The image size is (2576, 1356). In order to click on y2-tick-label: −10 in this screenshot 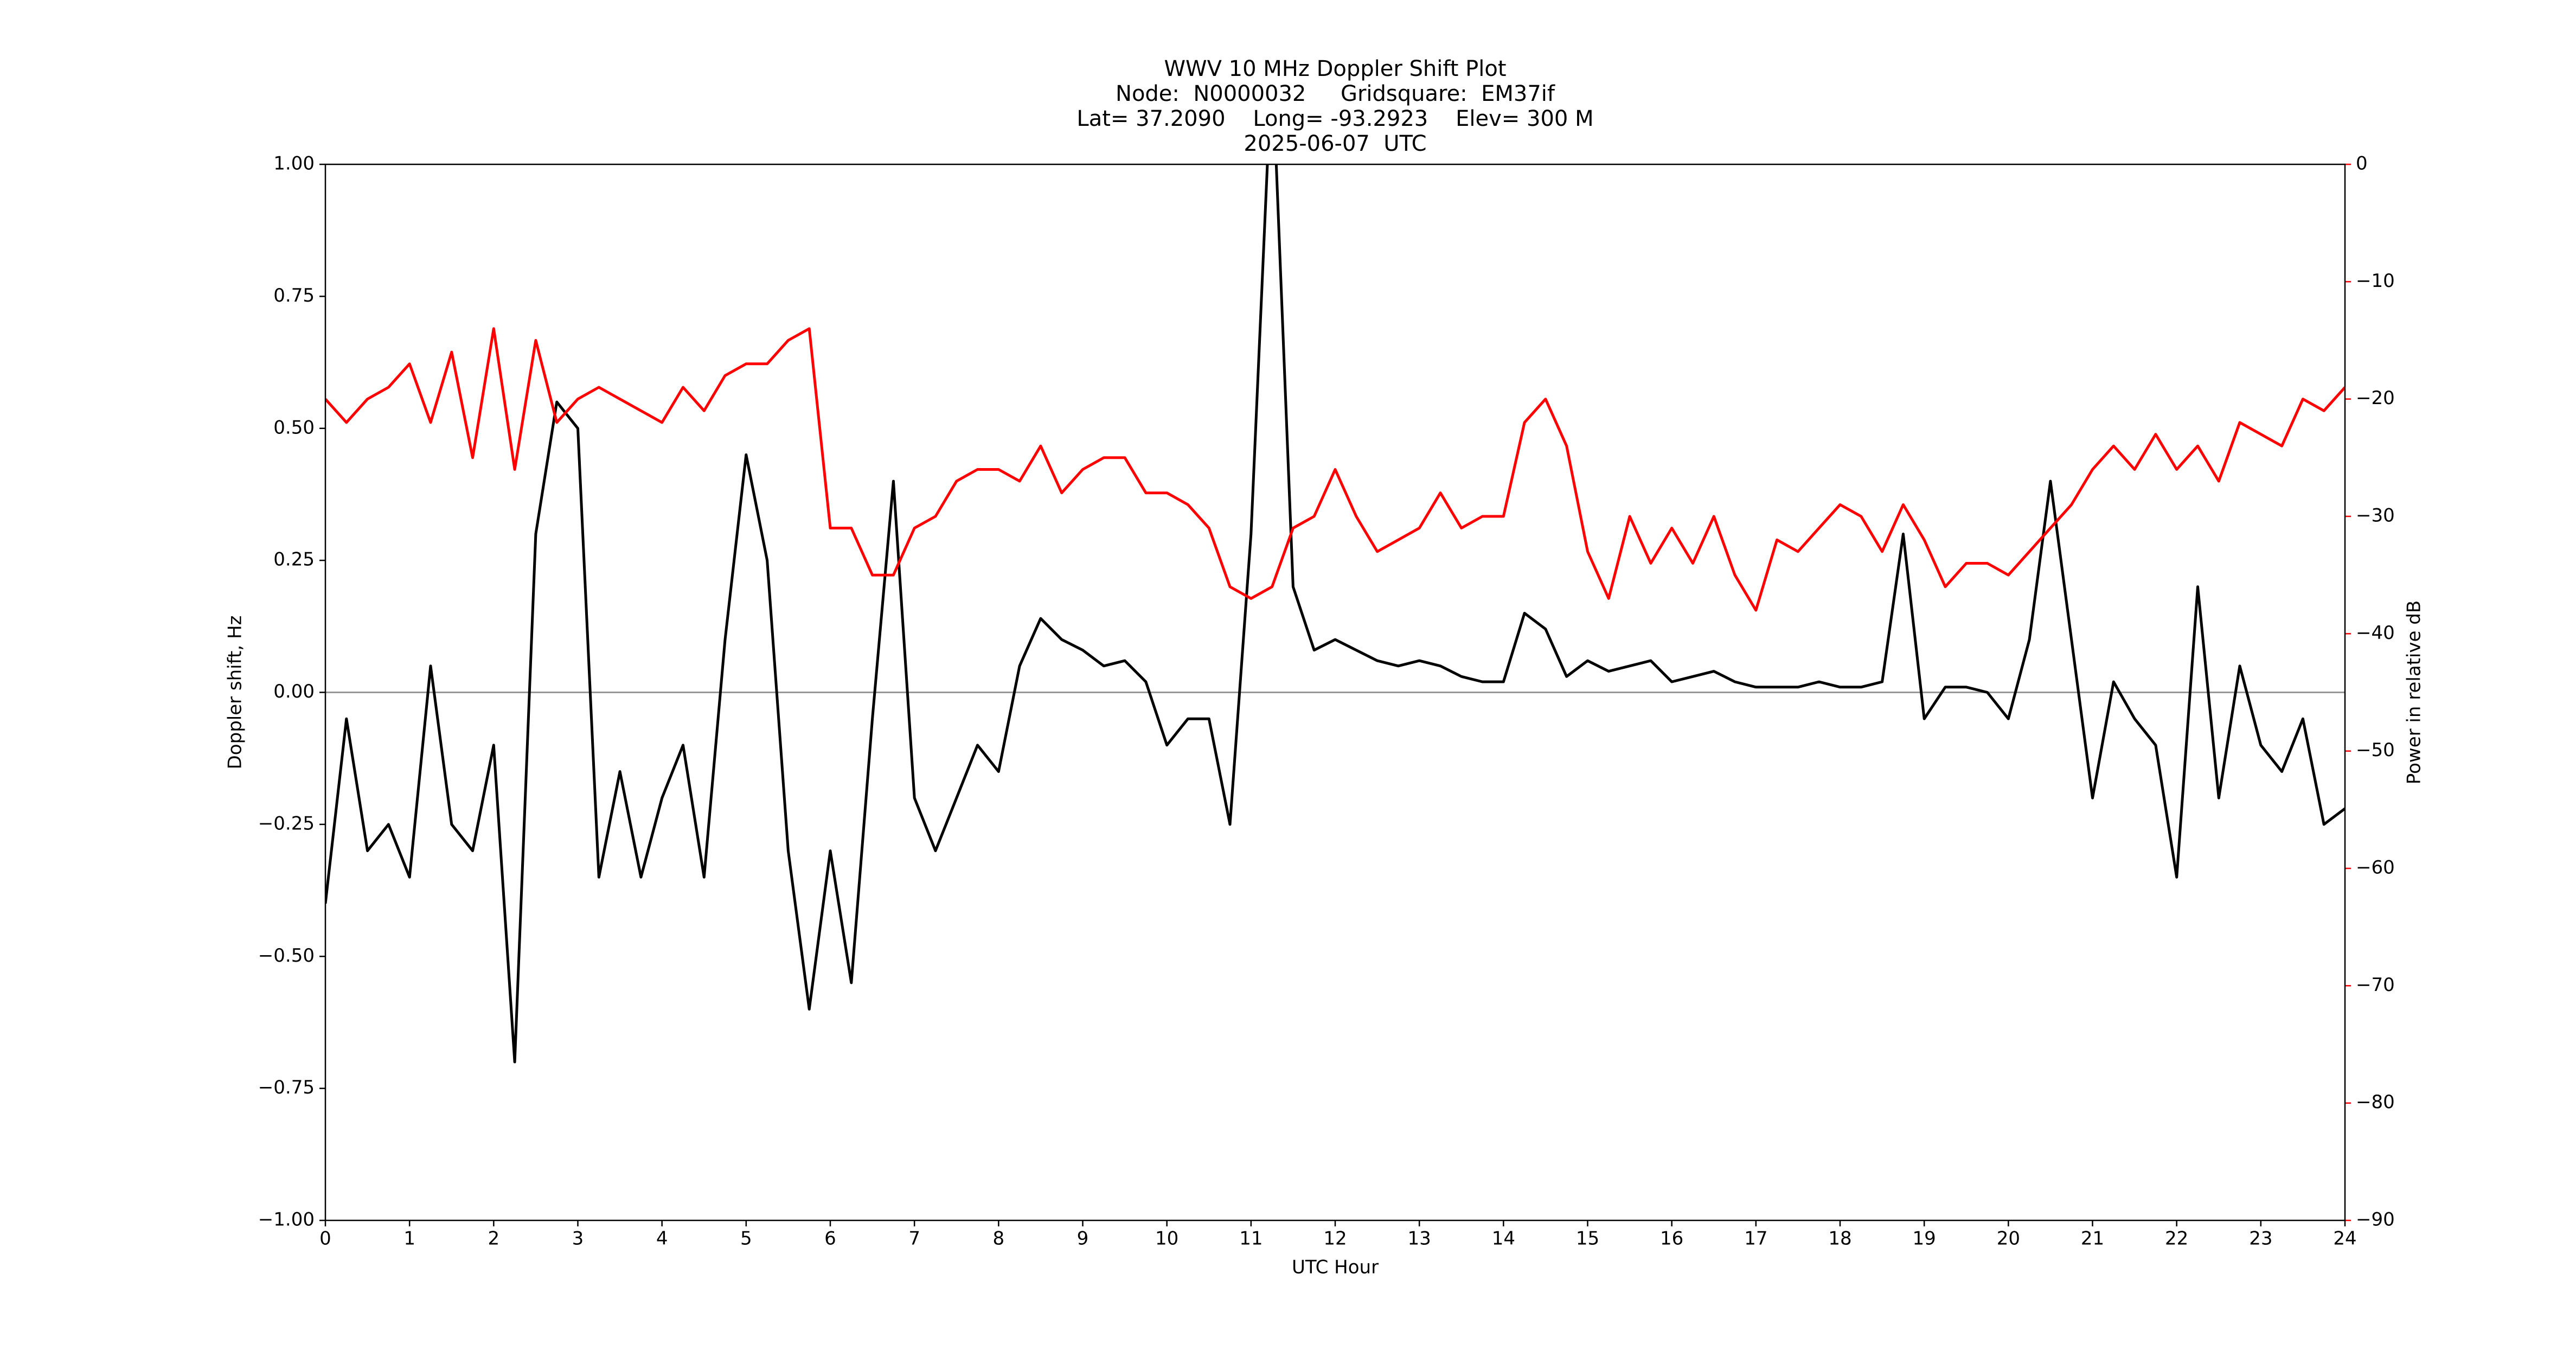, I will do `click(2375, 281)`.